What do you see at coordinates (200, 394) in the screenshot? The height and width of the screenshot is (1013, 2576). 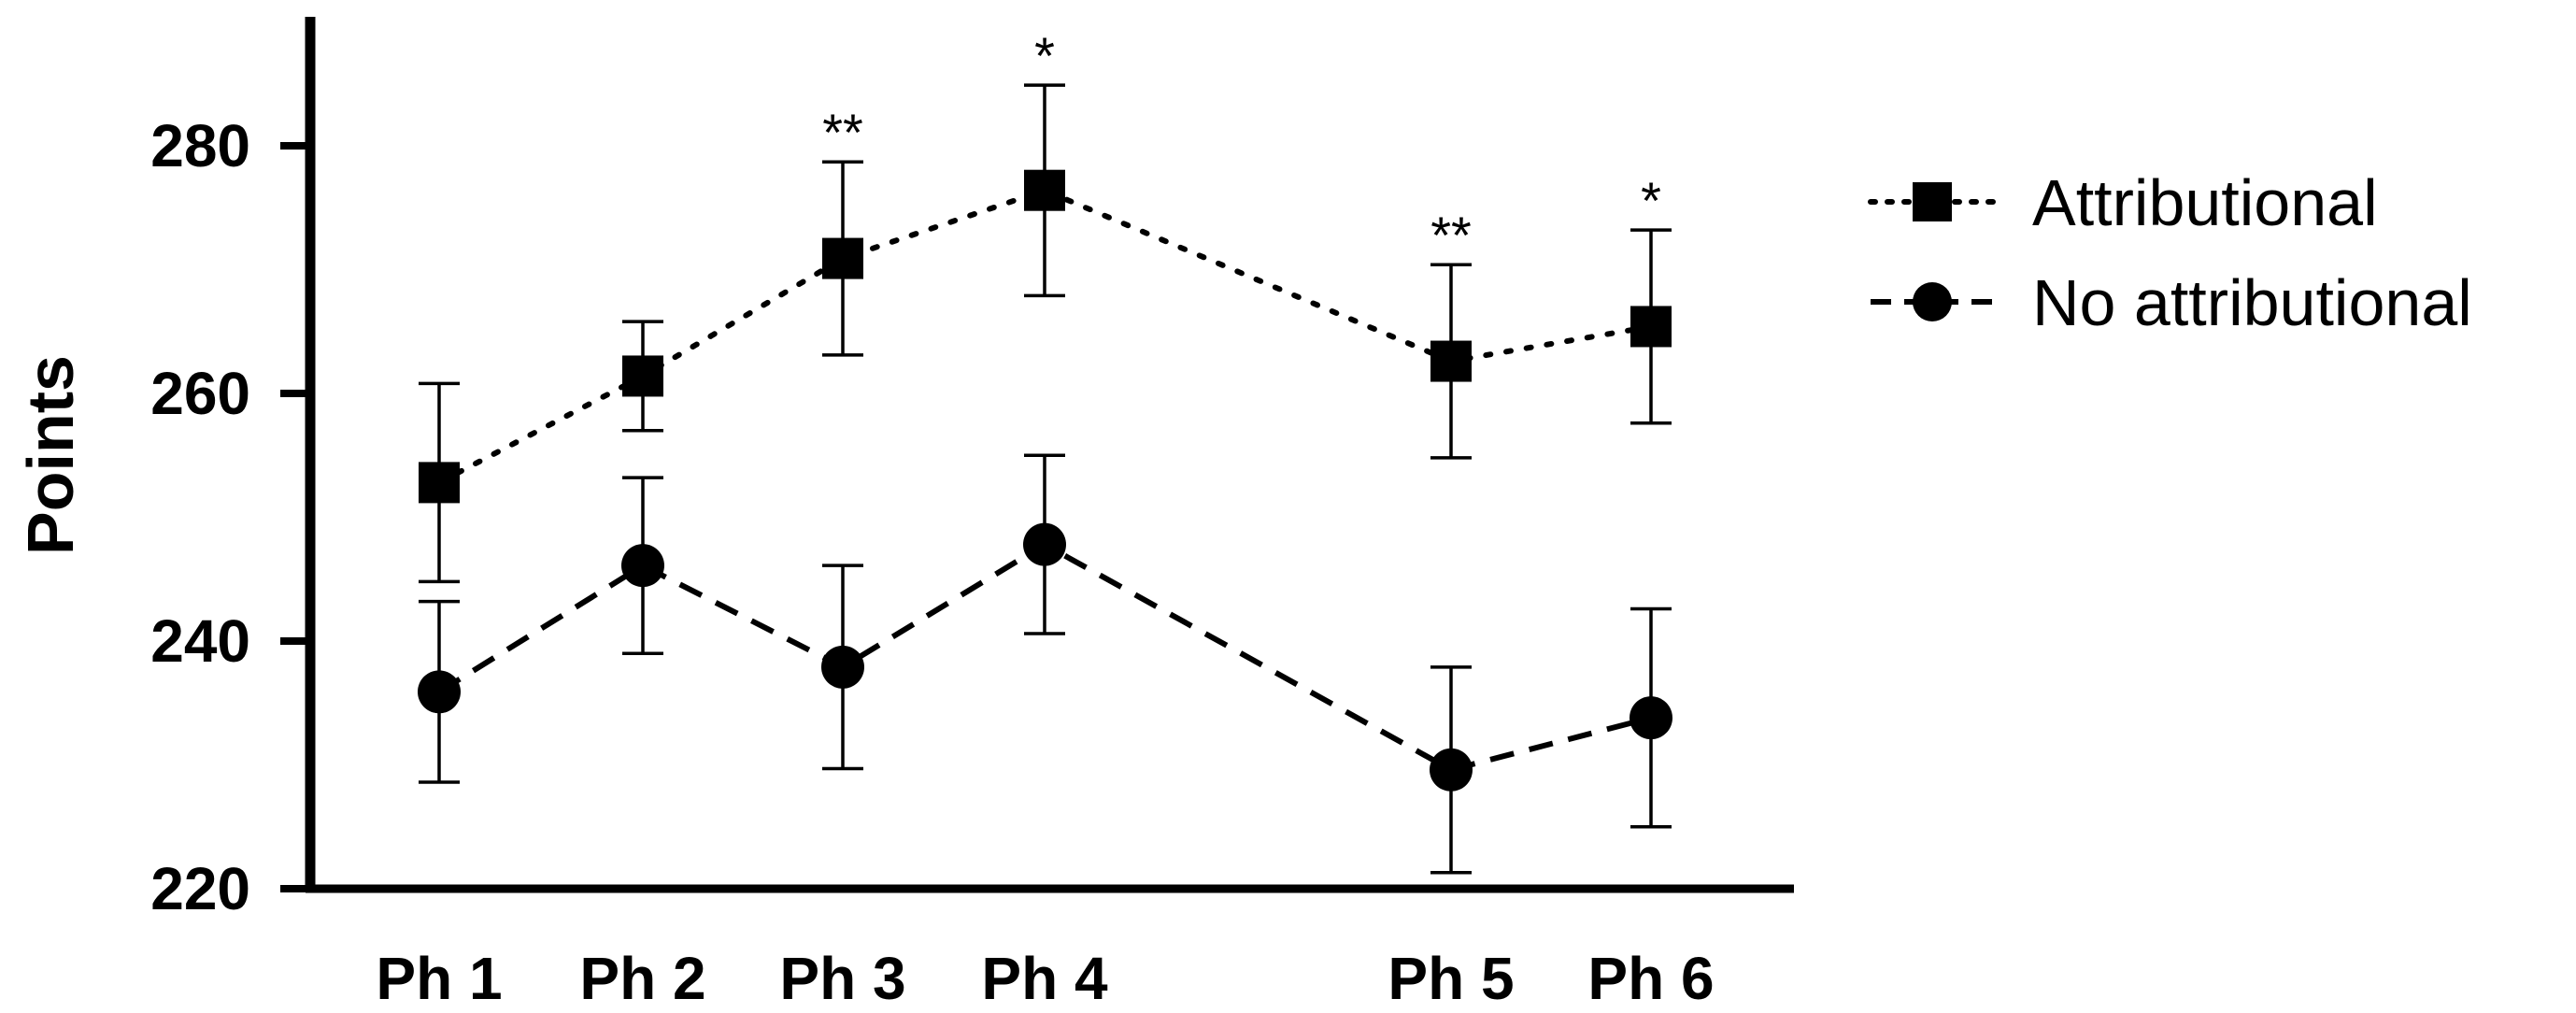 I see `y-tick-label: 260` at bounding box center [200, 394].